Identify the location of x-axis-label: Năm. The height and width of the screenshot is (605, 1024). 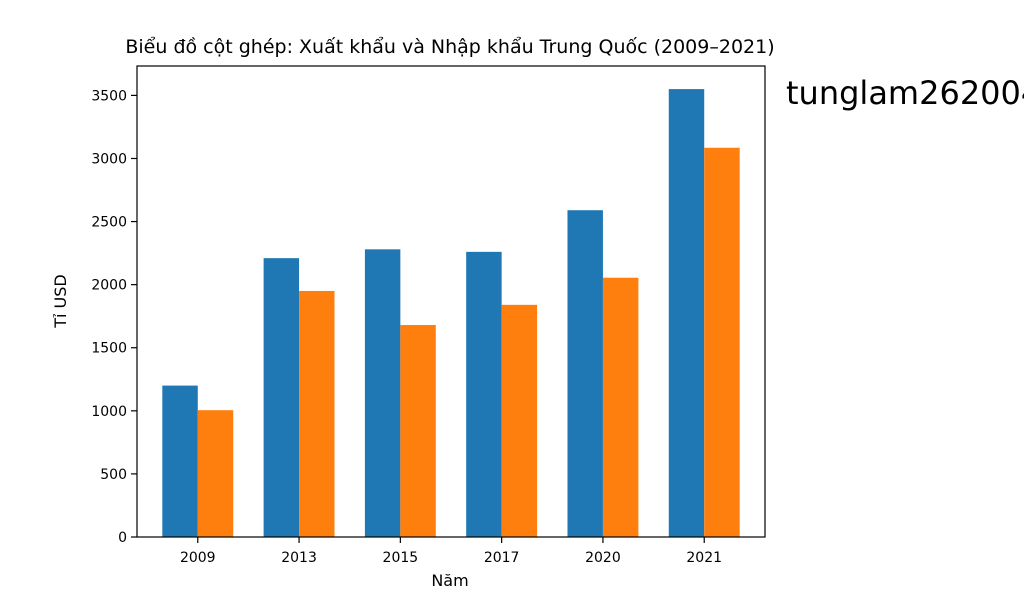
(449, 580).